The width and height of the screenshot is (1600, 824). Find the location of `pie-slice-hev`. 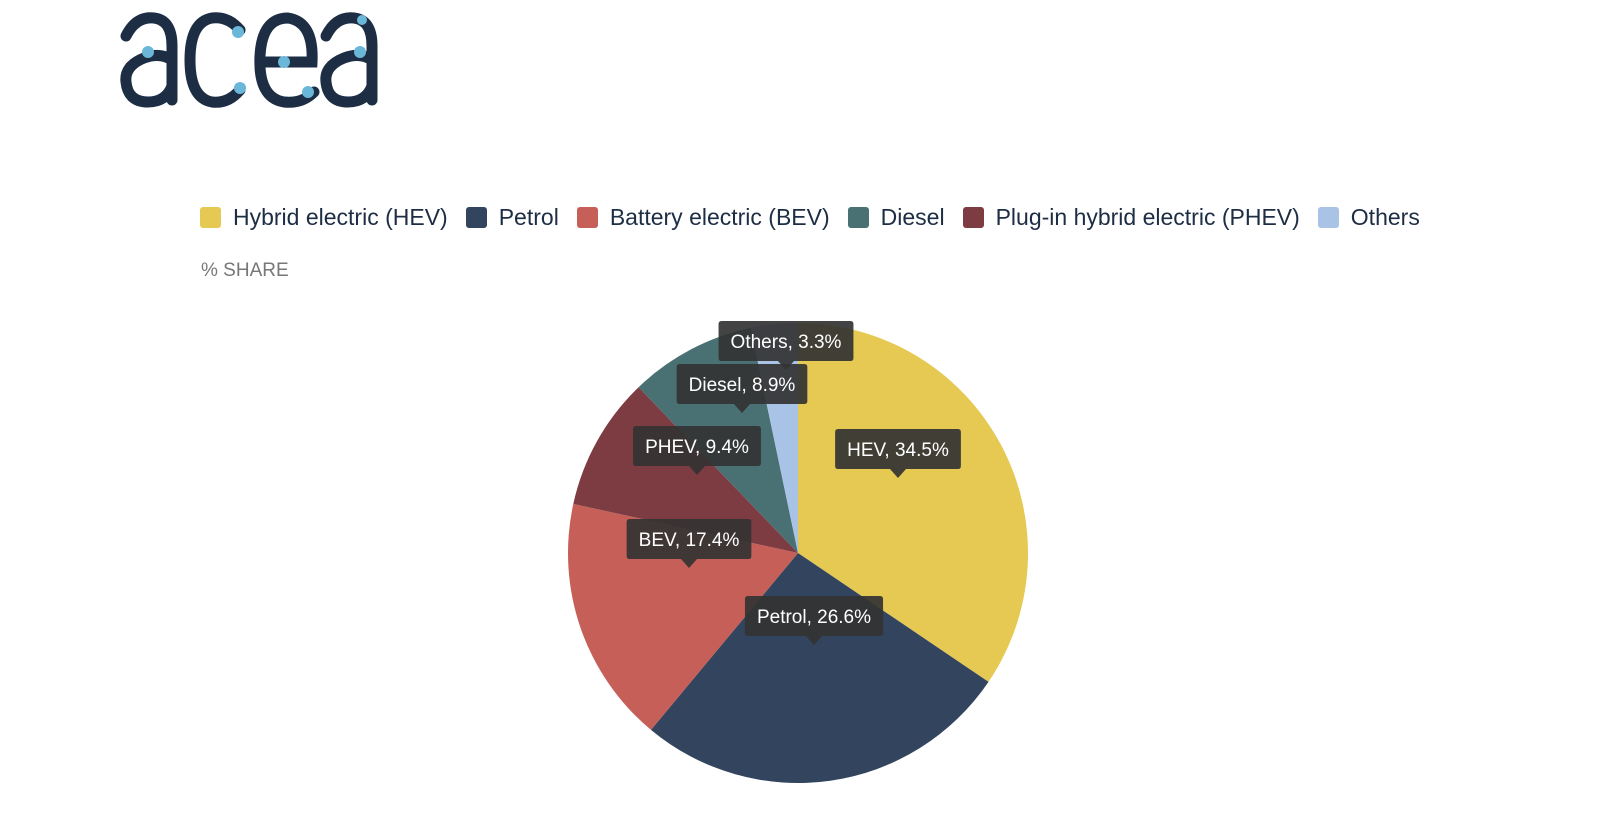

pie-slice-hev is located at coordinates (913, 502).